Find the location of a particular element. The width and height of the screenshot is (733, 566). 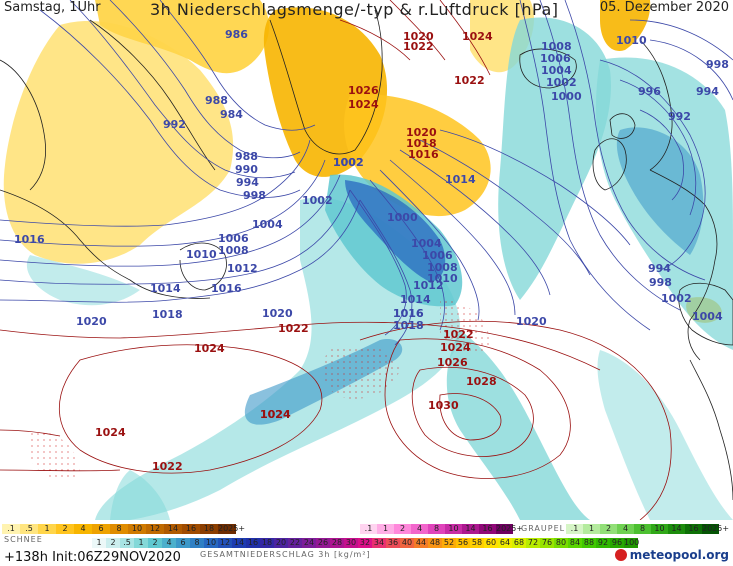

legend-total-swatch: 58 is located at coordinates (477, 543).